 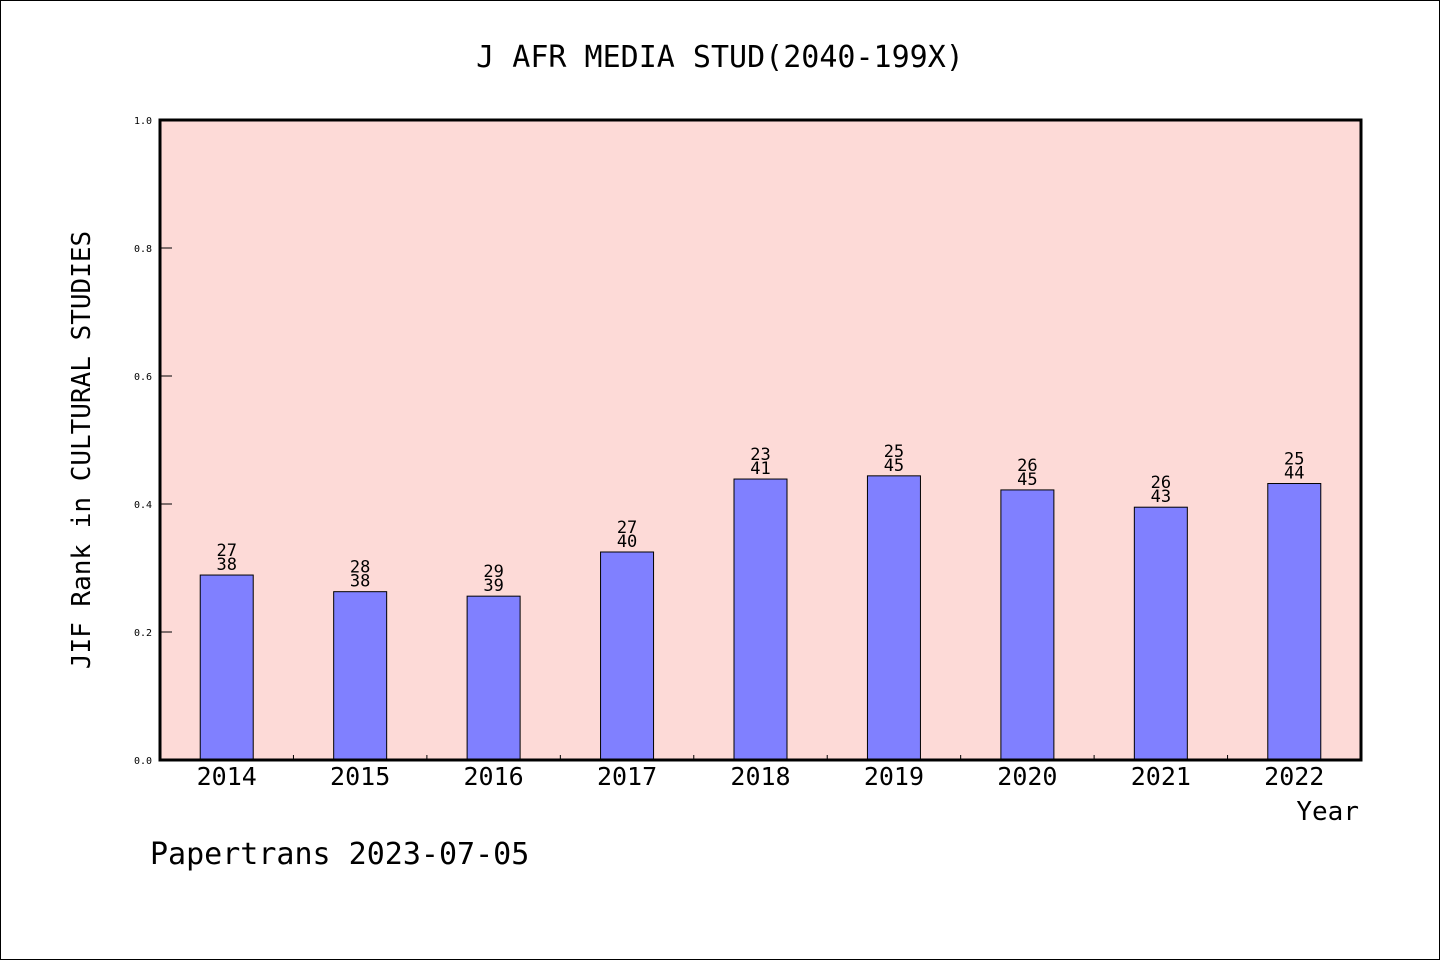 I want to click on bar-2018, so click(x=760, y=619).